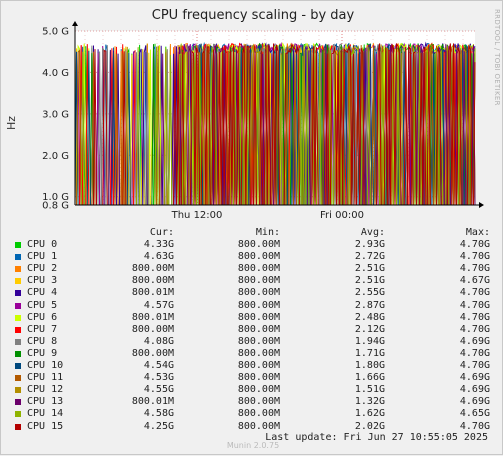  What do you see at coordinates (75, 23) in the screenshot?
I see `y-axis-arrow` at bounding box center [75, 23].